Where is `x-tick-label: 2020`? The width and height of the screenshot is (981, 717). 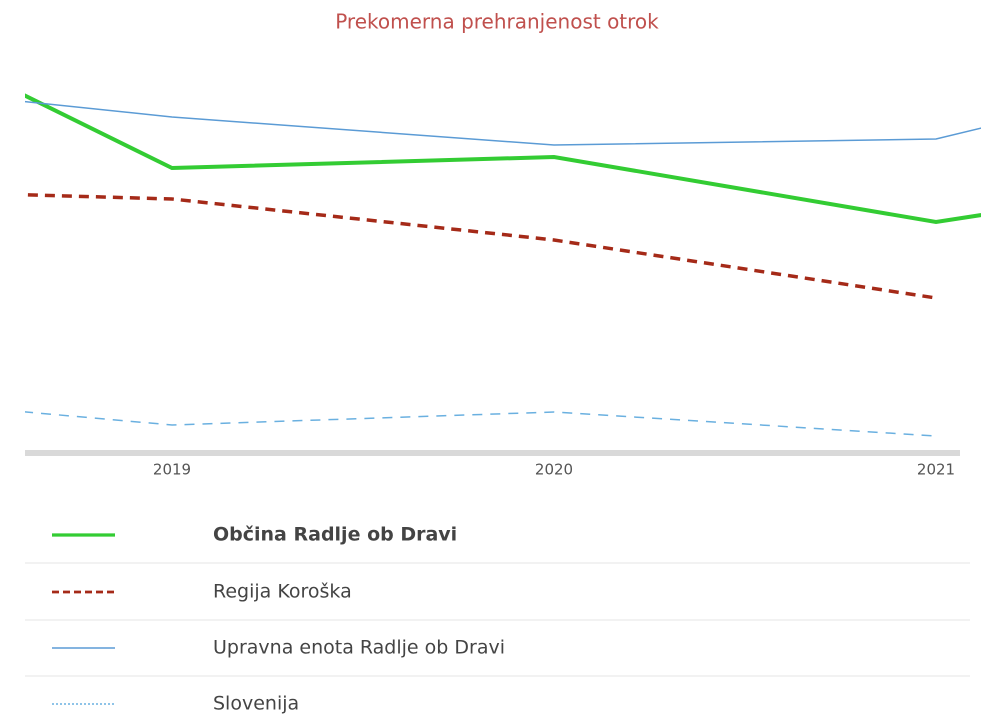 x-tick-label: 2020 is located at coordinates (554, 470).